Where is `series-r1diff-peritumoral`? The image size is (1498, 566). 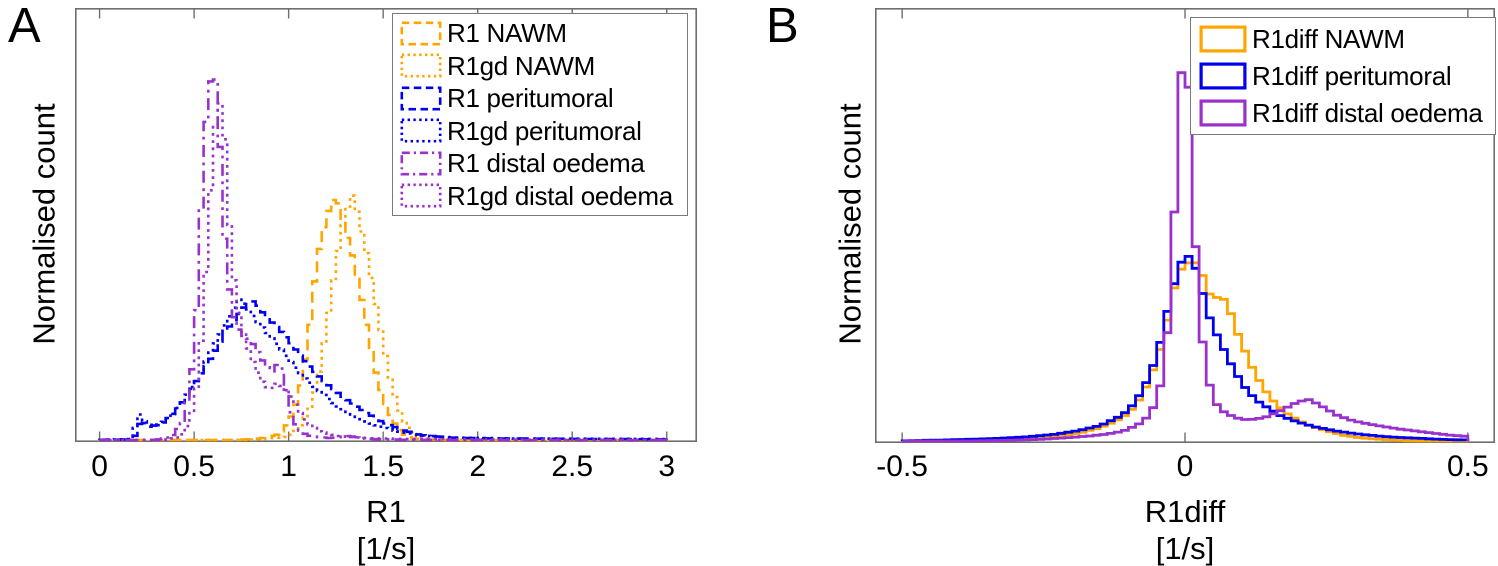
series-r1diff-peritumoral is located at coordinates (1185, 349).